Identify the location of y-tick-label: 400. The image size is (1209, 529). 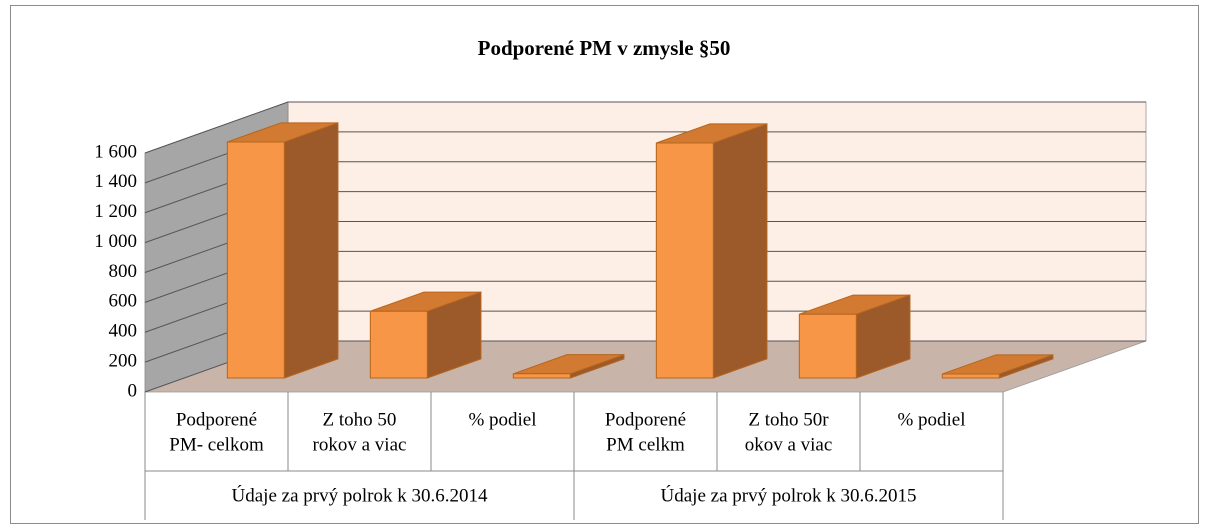
(123, 331).